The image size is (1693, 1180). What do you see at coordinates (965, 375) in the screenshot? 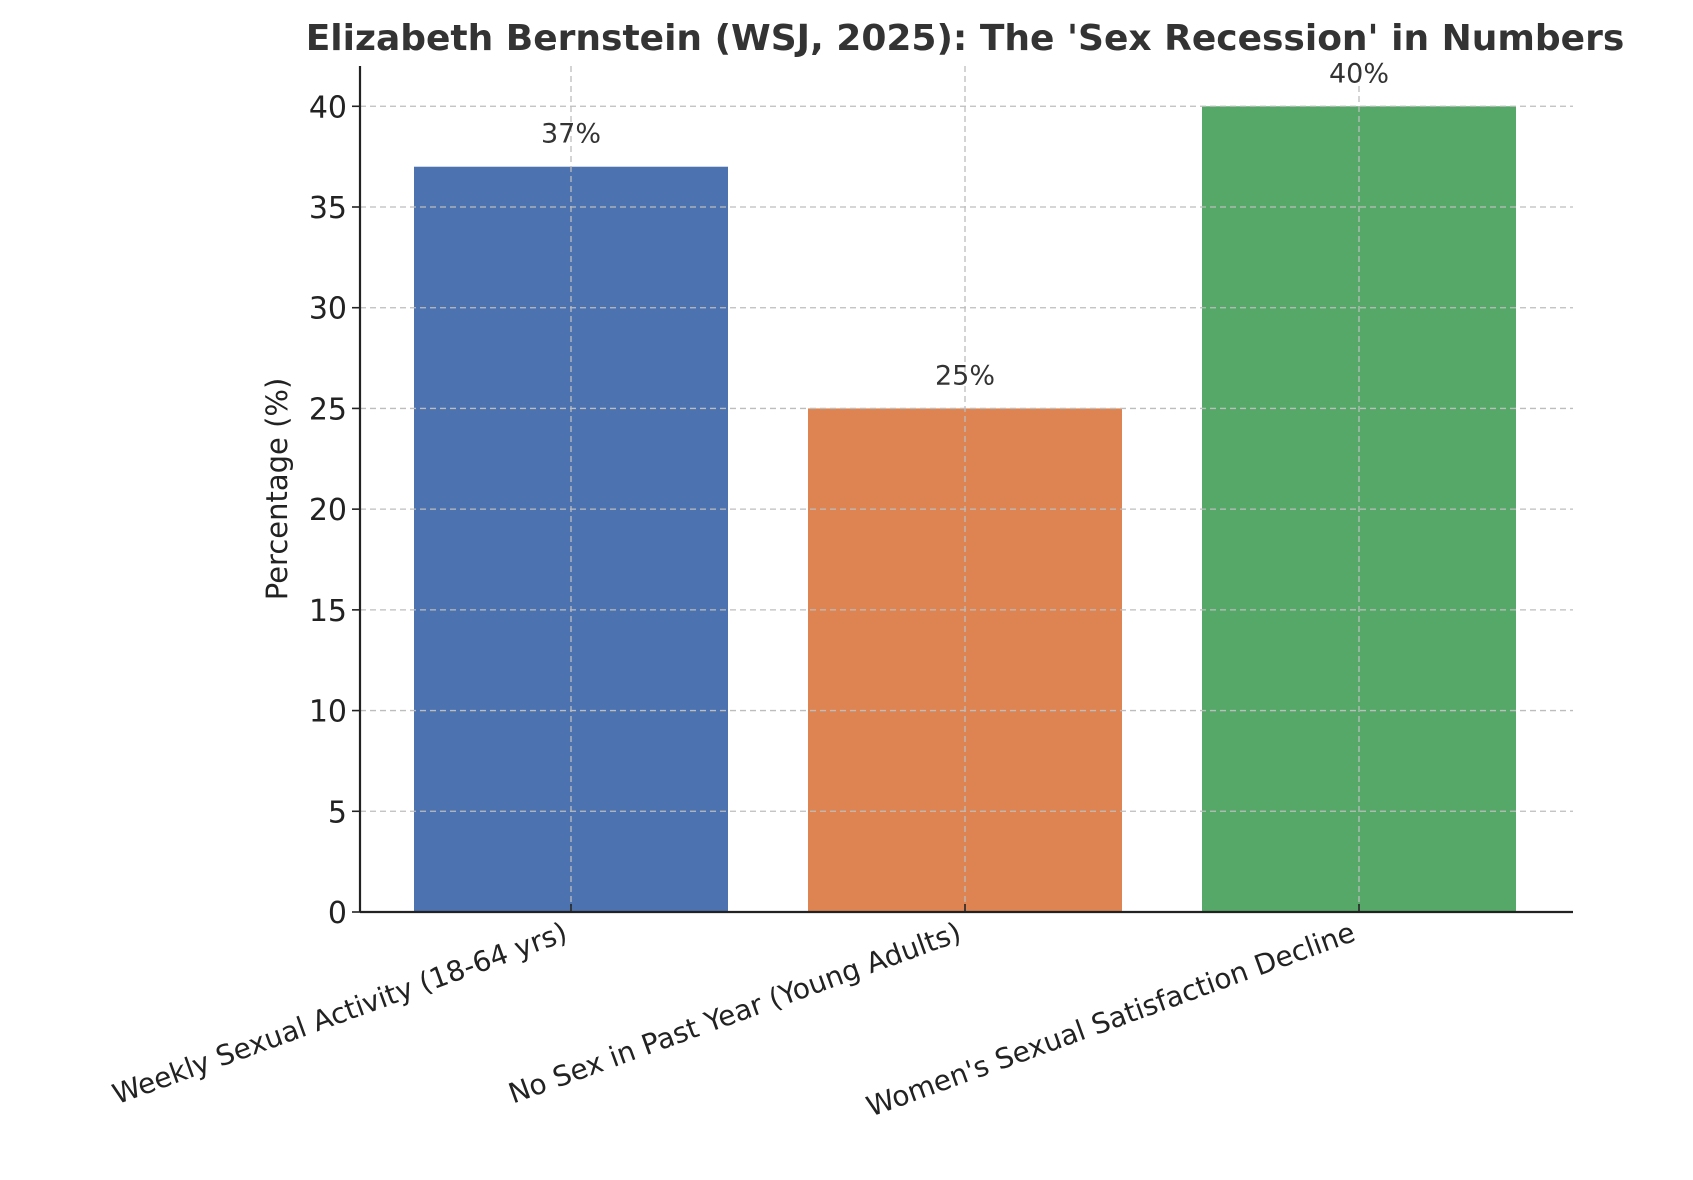
I see `bar-value-label: 25%` at bounding box center [965, 375].